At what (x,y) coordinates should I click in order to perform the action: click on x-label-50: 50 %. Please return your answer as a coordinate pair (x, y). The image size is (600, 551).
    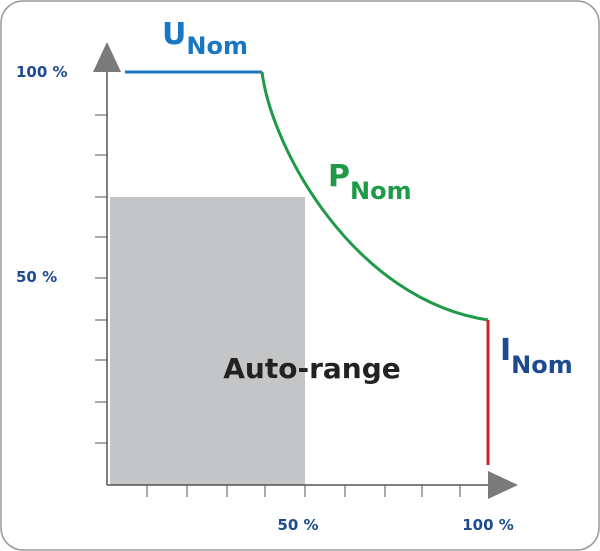
    Looking at the image, I should click on (297, 525).